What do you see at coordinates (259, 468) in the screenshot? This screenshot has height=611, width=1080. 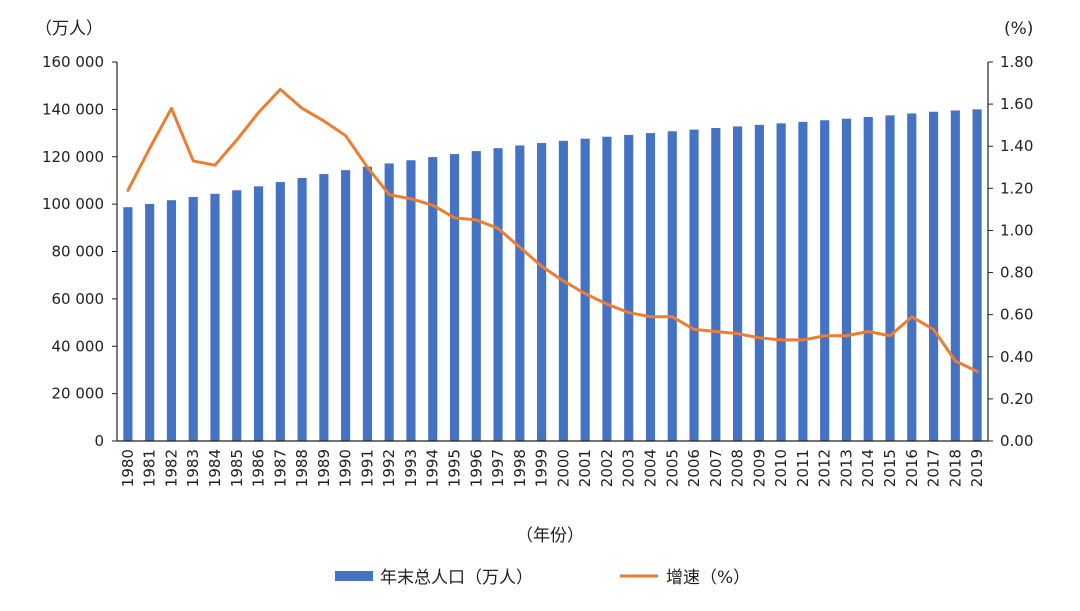 I see `x-tick-label: 1986` at bounding box center [259, 468].